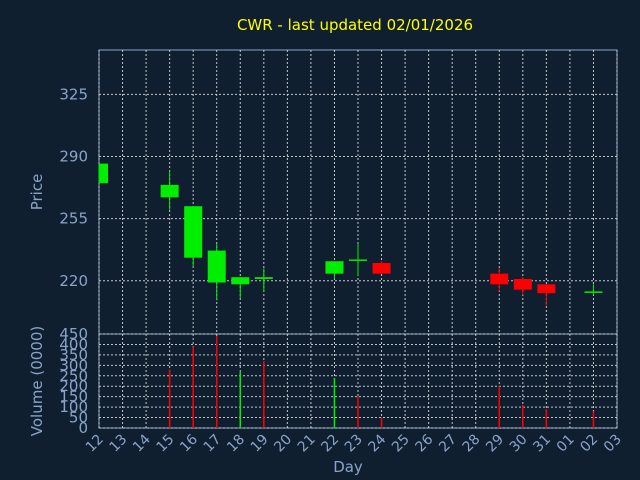 The width and height of the screenshot is (640, 480). Describe the element at coordinates (260, 444) in the screenshot. I see `x-tick-label: 19` at that location.